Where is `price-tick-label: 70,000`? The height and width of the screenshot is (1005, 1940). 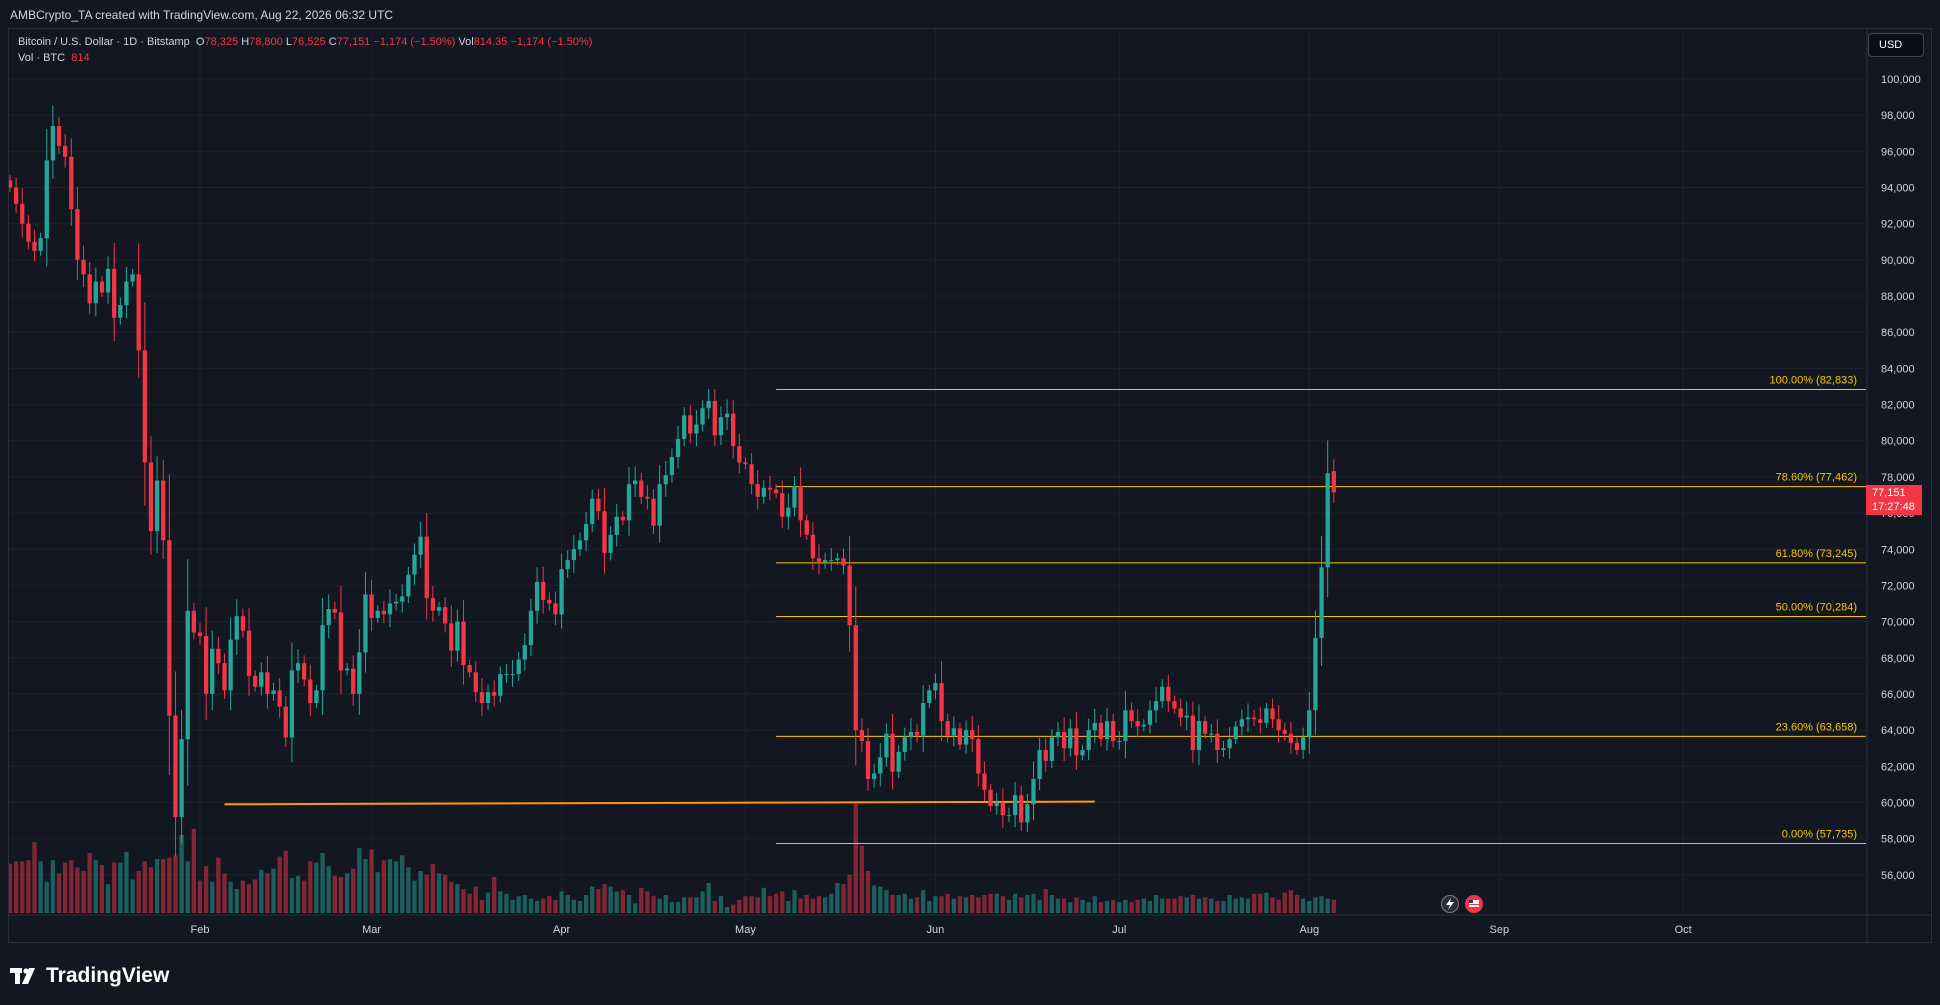 price-tick-label: 70,000 is located at coordinates (1898, 623).